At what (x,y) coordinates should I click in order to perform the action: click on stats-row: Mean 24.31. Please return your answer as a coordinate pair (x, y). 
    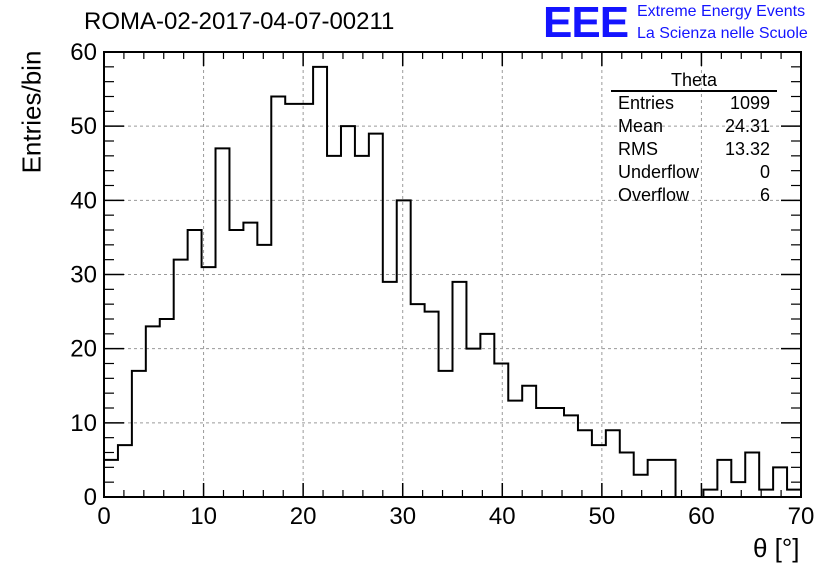
    Looking at the image, I should click on (694, 126).